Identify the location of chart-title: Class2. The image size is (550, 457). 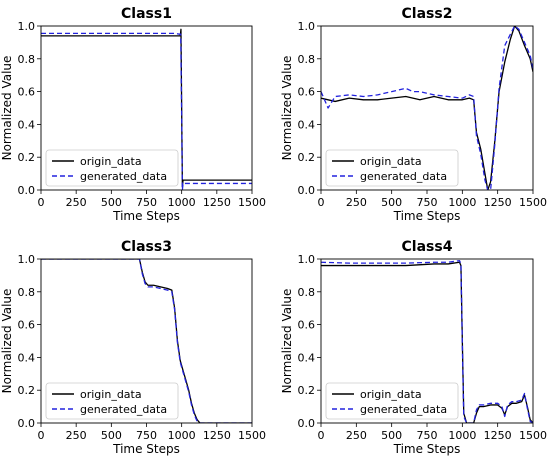
(427, 14).